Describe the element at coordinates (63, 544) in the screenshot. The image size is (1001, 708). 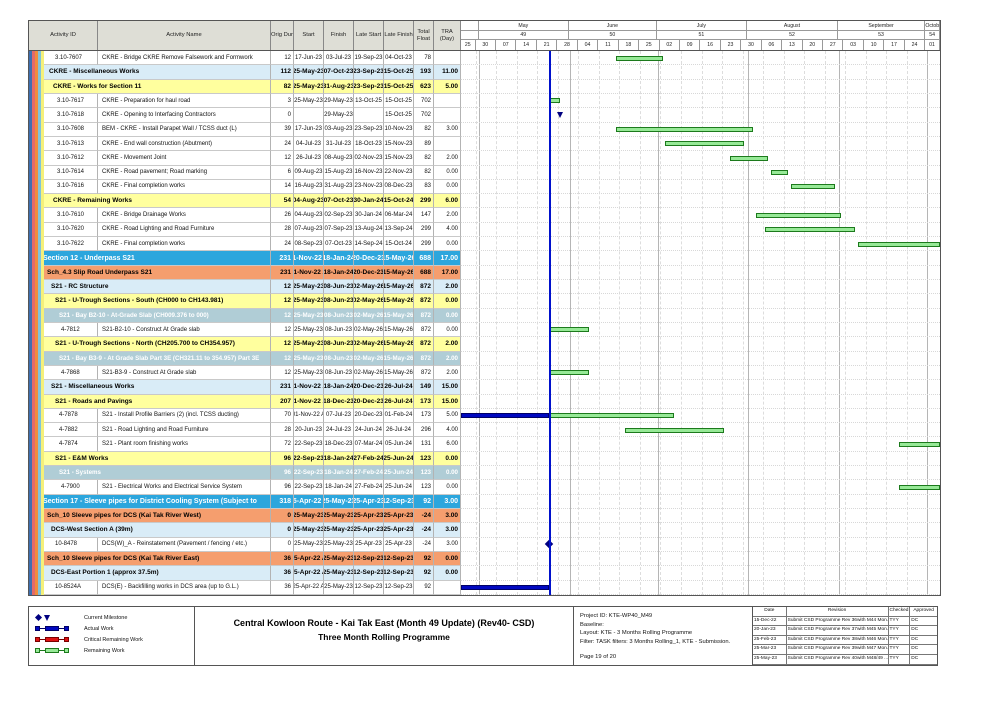
I see `activity-id-cell: 10-8478` at that location.